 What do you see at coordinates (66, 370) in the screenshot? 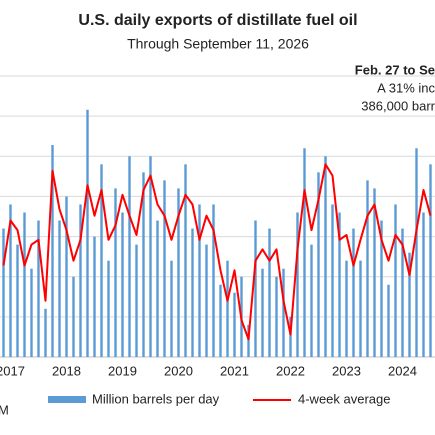
I see `x-tick-label: 2018` at bounding box center [66, 370].